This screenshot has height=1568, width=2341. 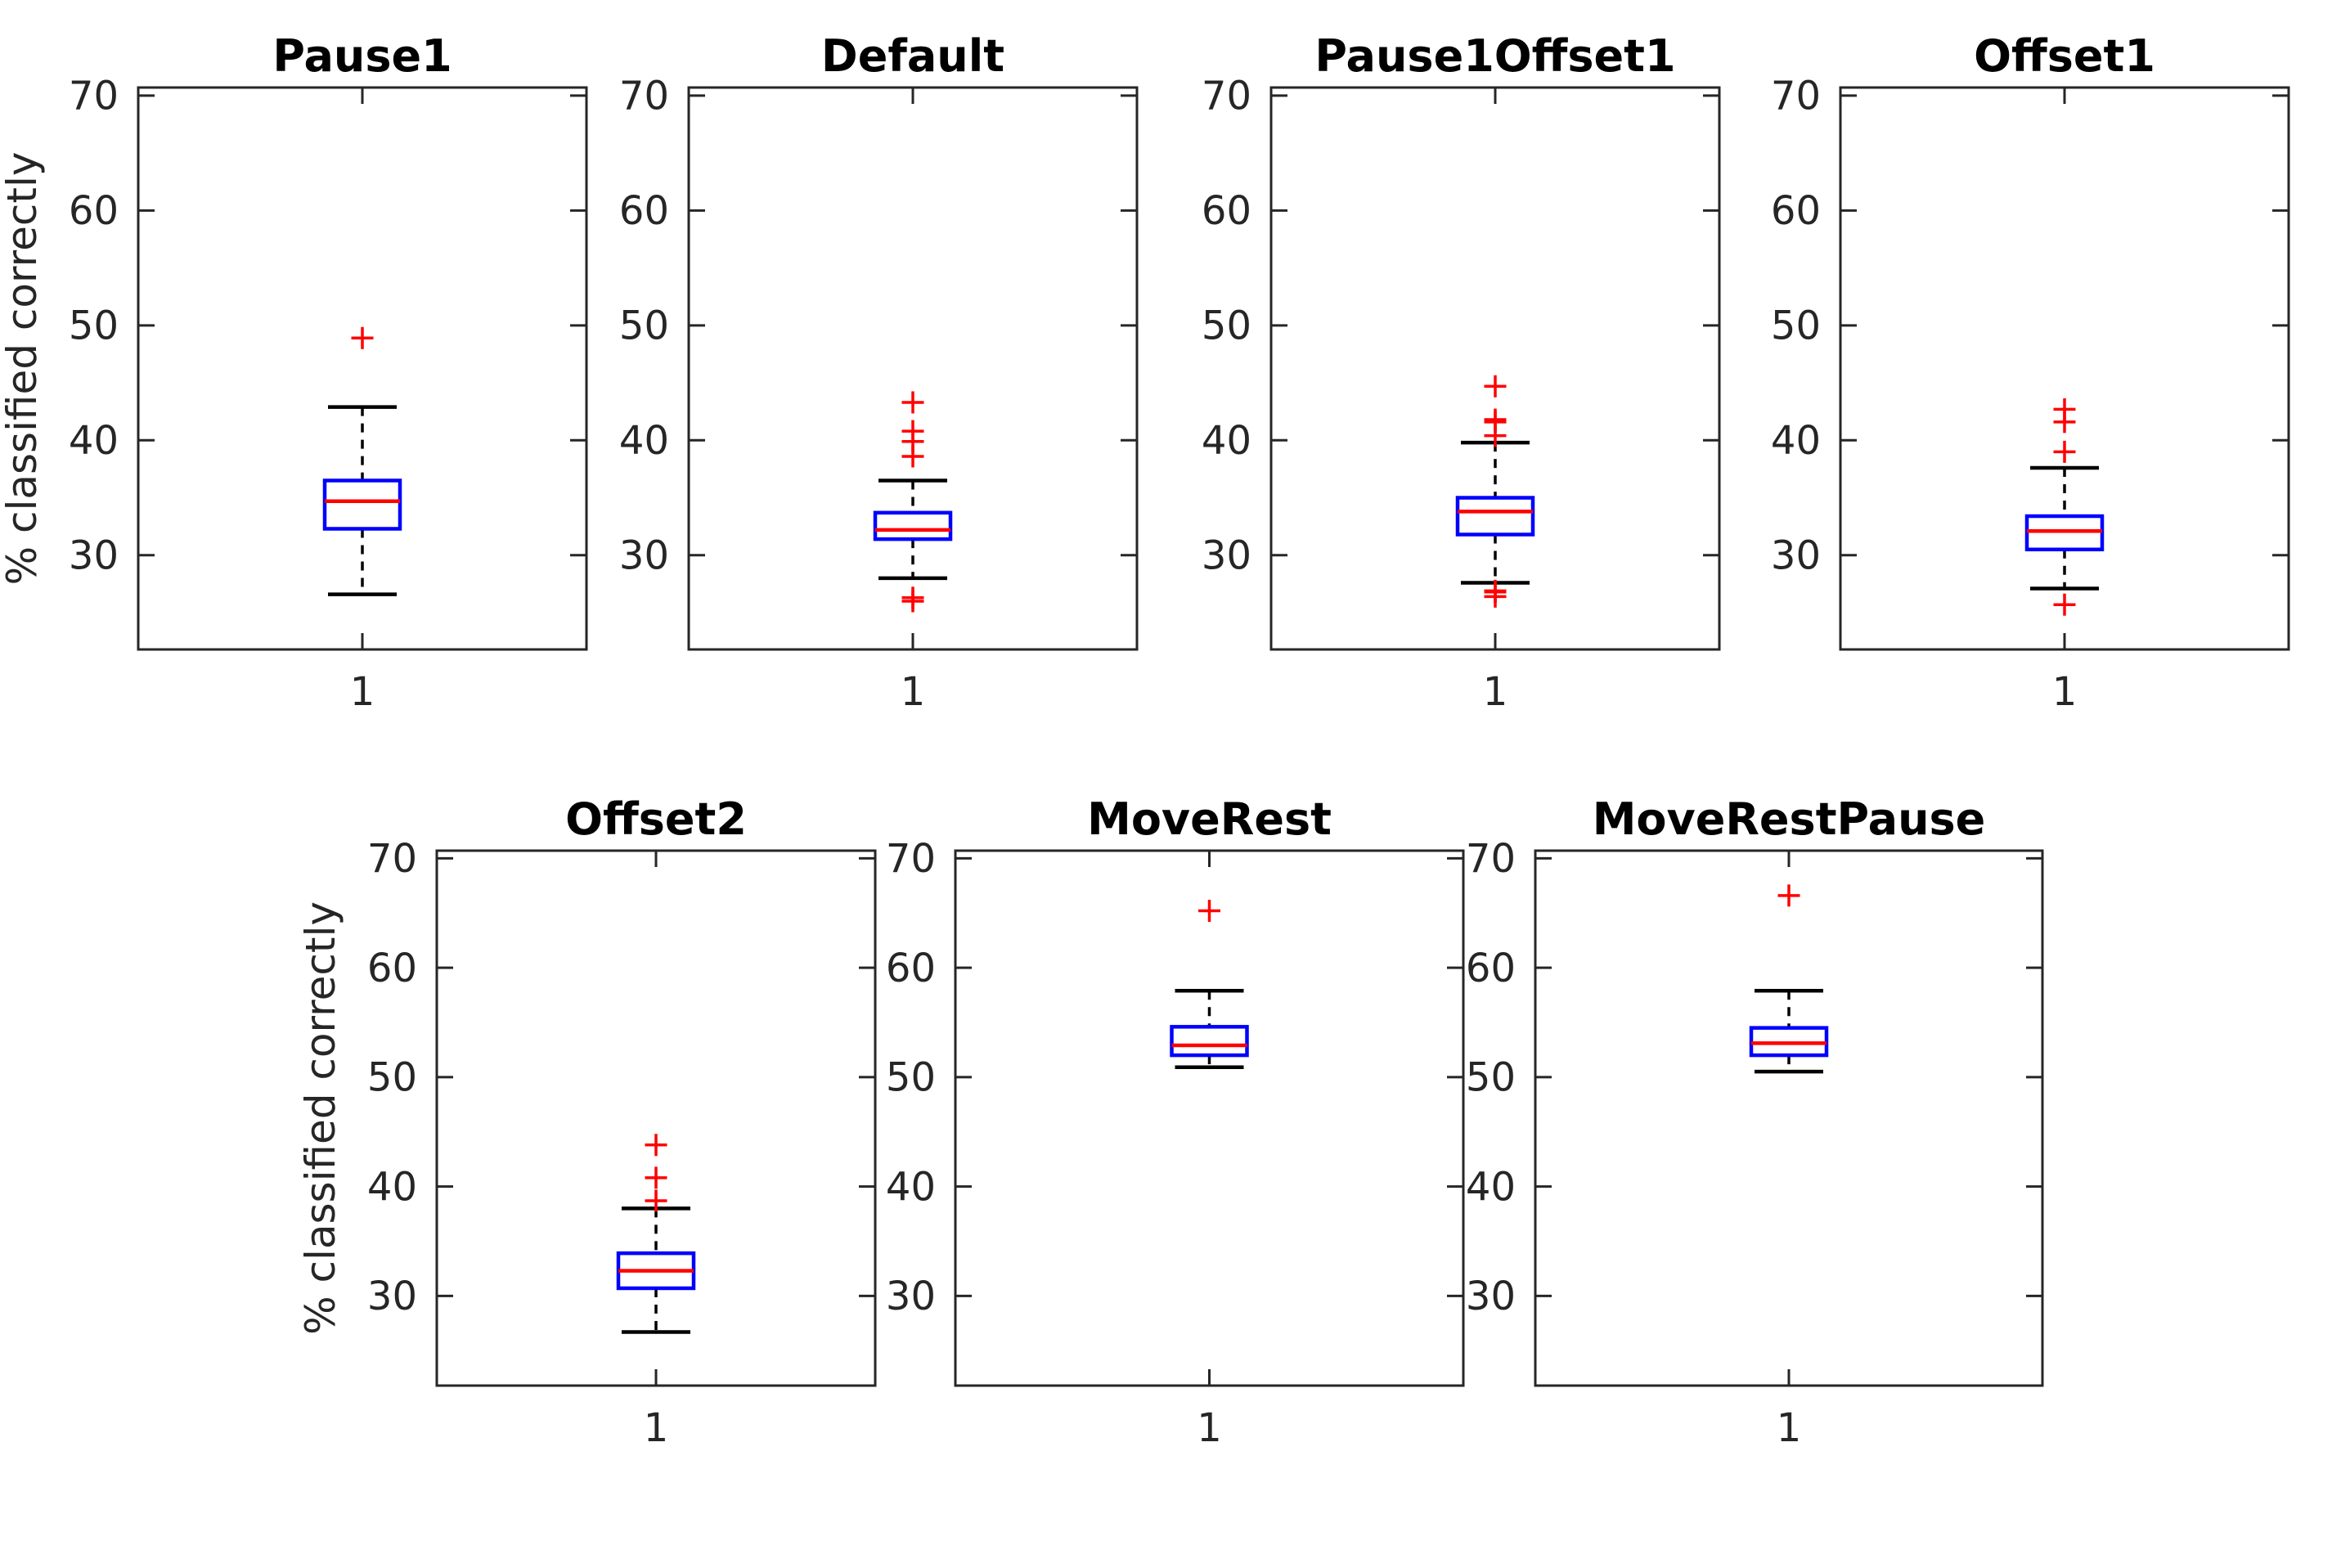 What do you see at coordinates (1494, 56) in the screenshot?
I see `subplot-title: Pause1Offset1` at bounding box center [1494, 56].